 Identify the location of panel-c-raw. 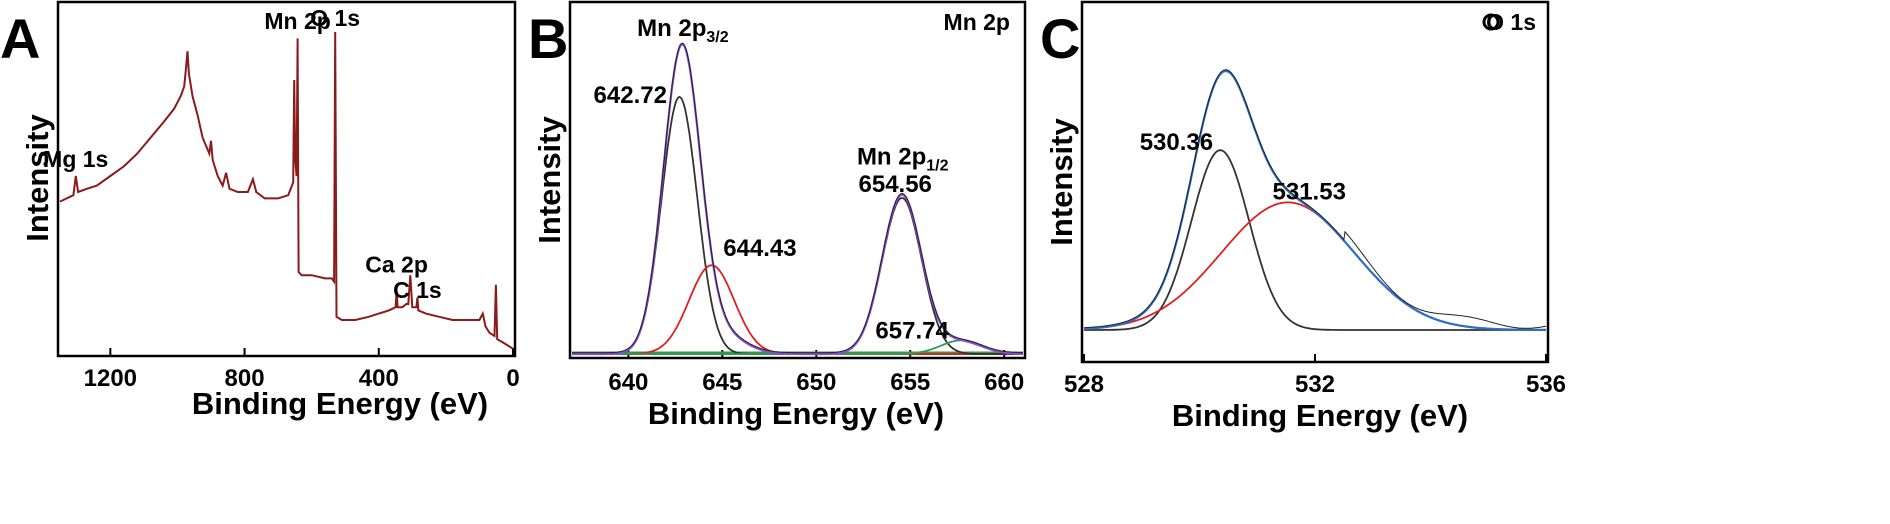
(1315, 199).